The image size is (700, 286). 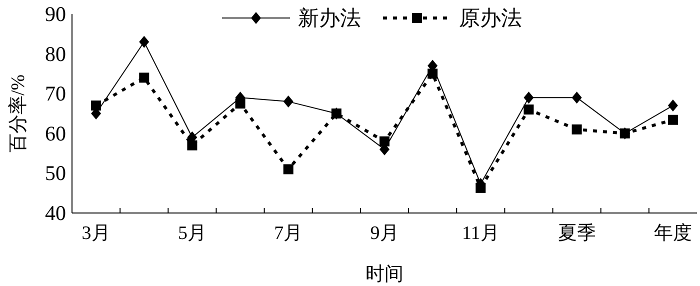 I want to click on y-tick-label: 80, so click(x=55, y=54).